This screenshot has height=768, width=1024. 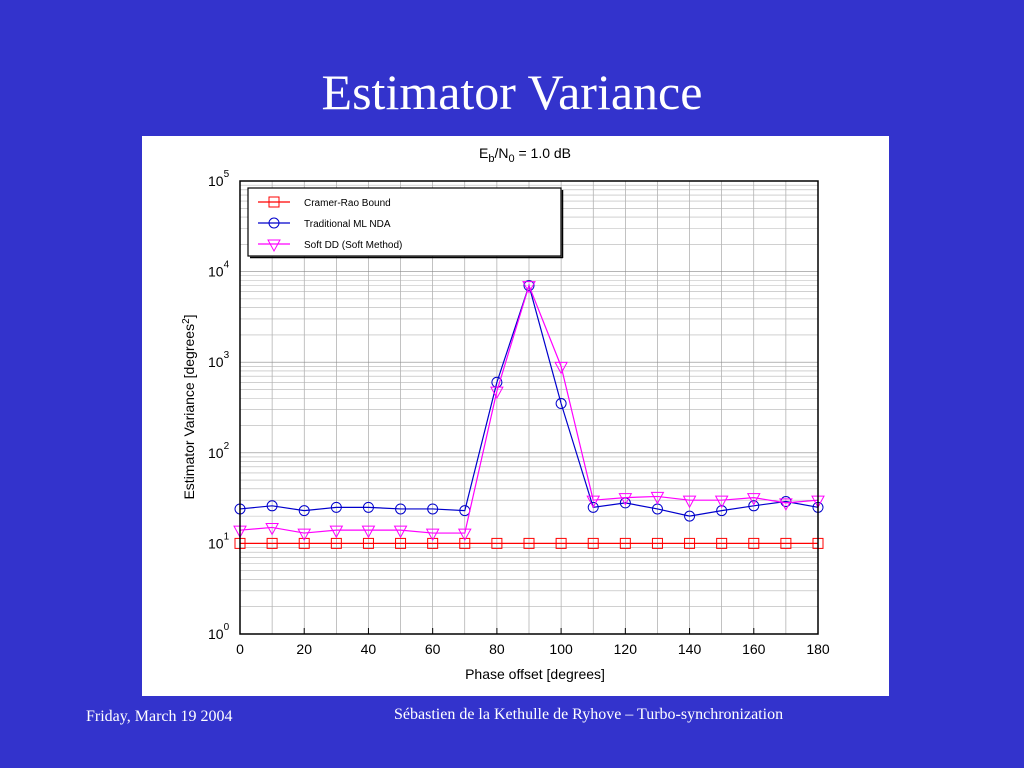 I want to click on legend-label: Cramer-Rao Bound, so click(x=347, y=203).